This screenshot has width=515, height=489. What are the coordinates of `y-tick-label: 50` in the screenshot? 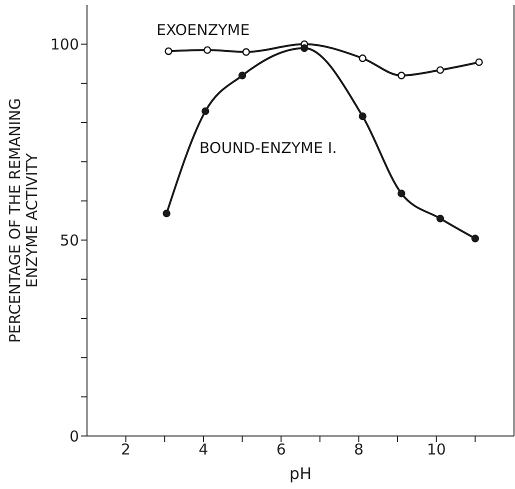 It's located at (69, 240).